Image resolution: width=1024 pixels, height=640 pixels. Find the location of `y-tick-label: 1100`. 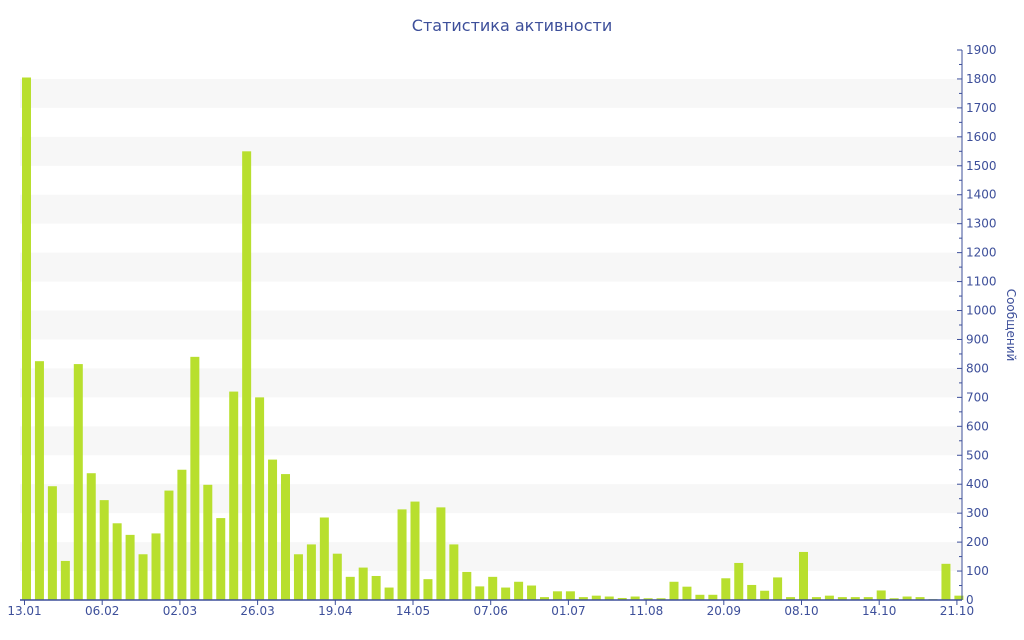

y-tick-label: 1100 is located at coordinates (981, 282).